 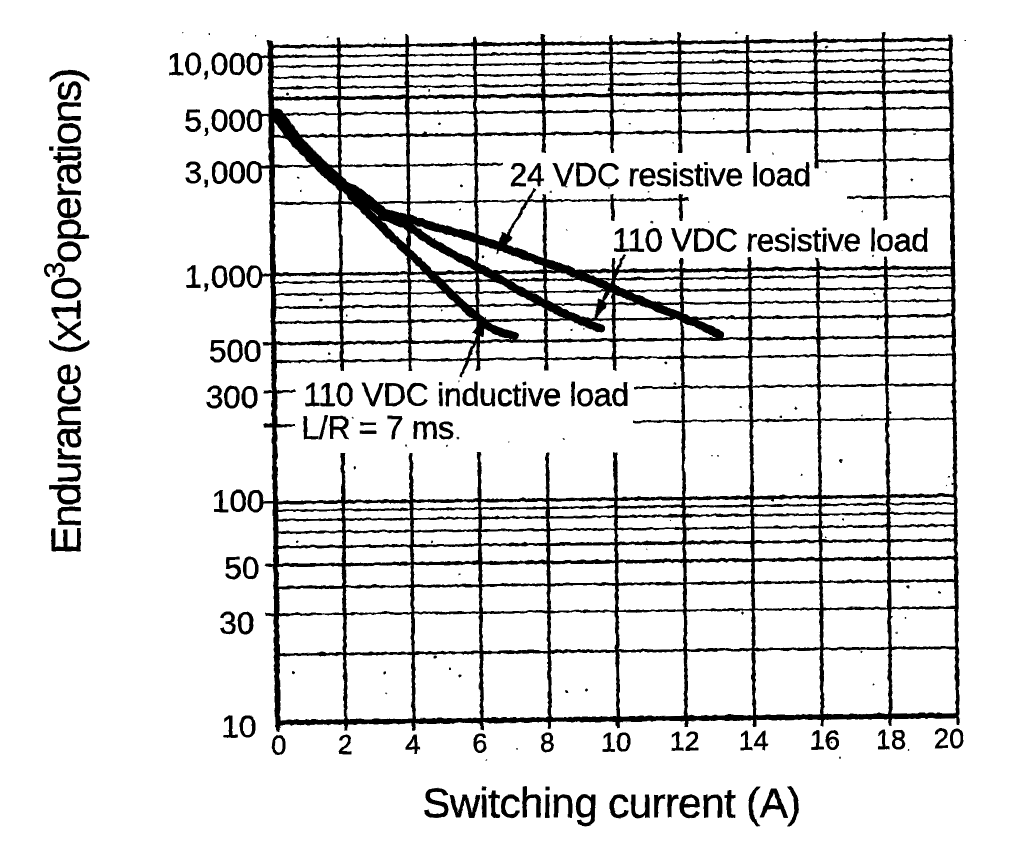 I want to click on svg-text: 1,000, so click(x=223, y=276).